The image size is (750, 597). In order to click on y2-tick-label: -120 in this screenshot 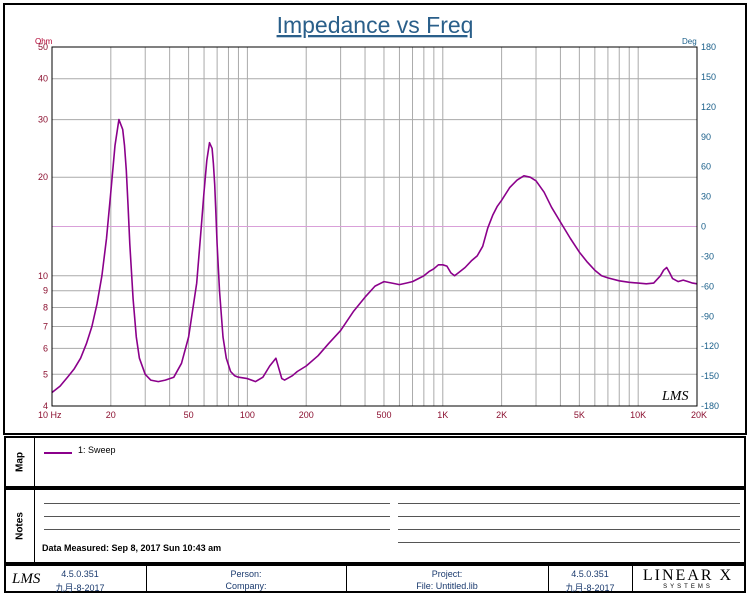, I will do `click(710, 346)`.